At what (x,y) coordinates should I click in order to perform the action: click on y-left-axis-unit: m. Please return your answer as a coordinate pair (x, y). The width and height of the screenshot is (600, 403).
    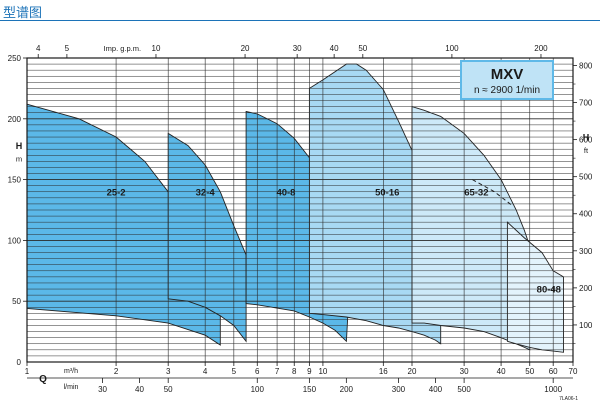
    Looking at the image, I should click on (19, 158).